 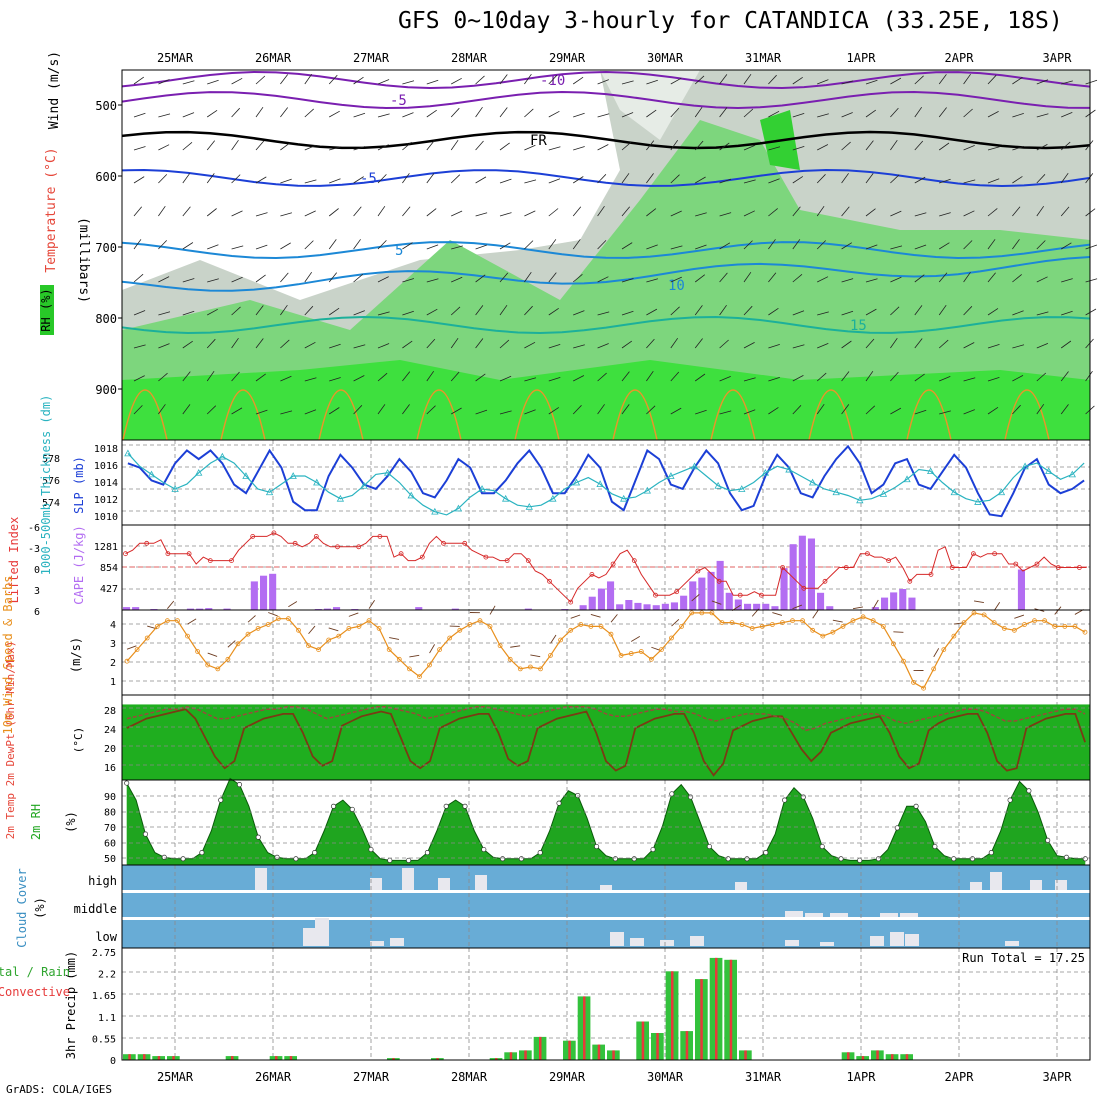 What do you see at coordinates (46, 485) in the screenshot?
I see `thickness-label: 1000-500mb Thickness (dm)` at bounding box center [46, 485].